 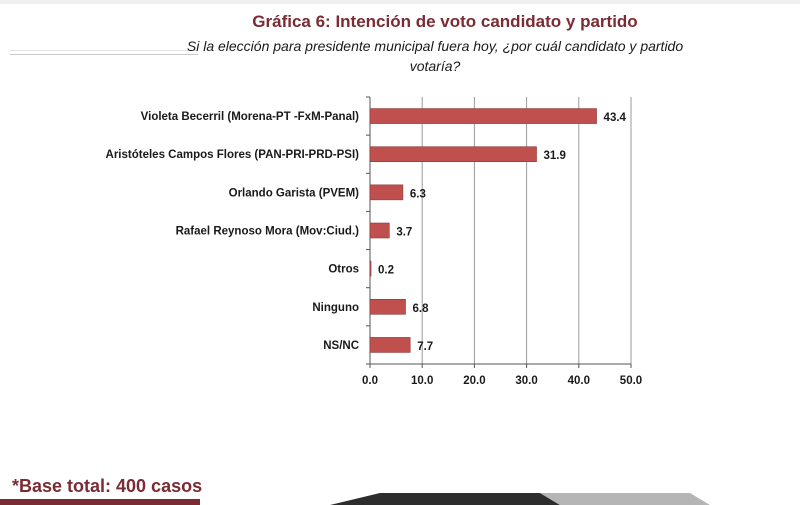 I want to click on x-tick-label: 0.0, so click(x=370, y=381).